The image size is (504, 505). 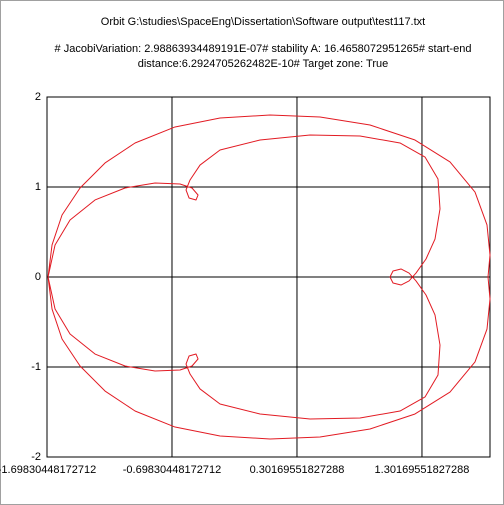 I want to click on y-tick-label: 2, so click(x=38, y=97).